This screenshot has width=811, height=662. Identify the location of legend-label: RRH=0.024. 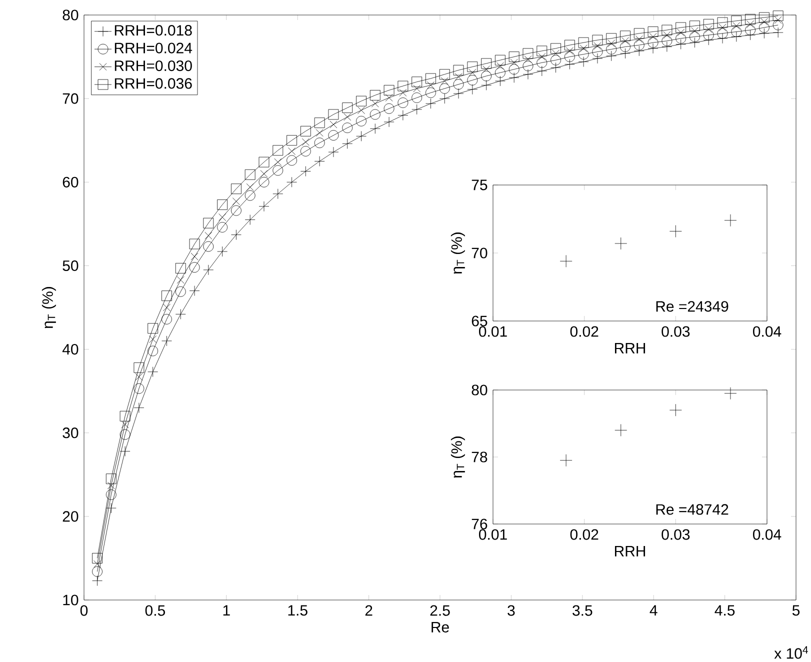
(153, 48).